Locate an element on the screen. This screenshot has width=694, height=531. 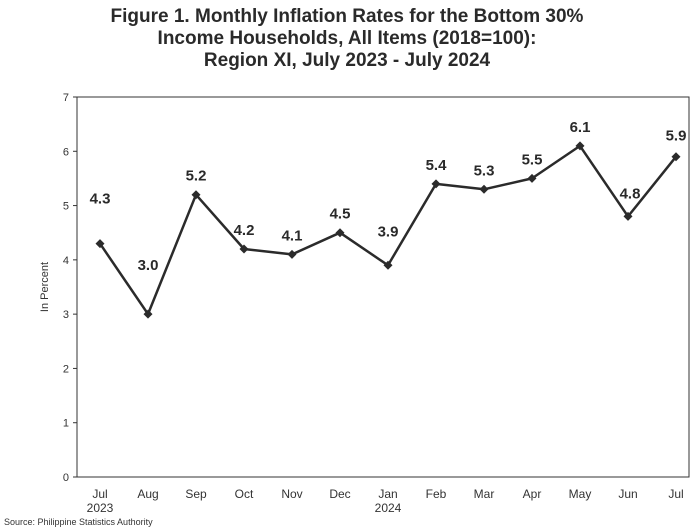
x-tick-label: Sep is located at coordinates (196, 494).